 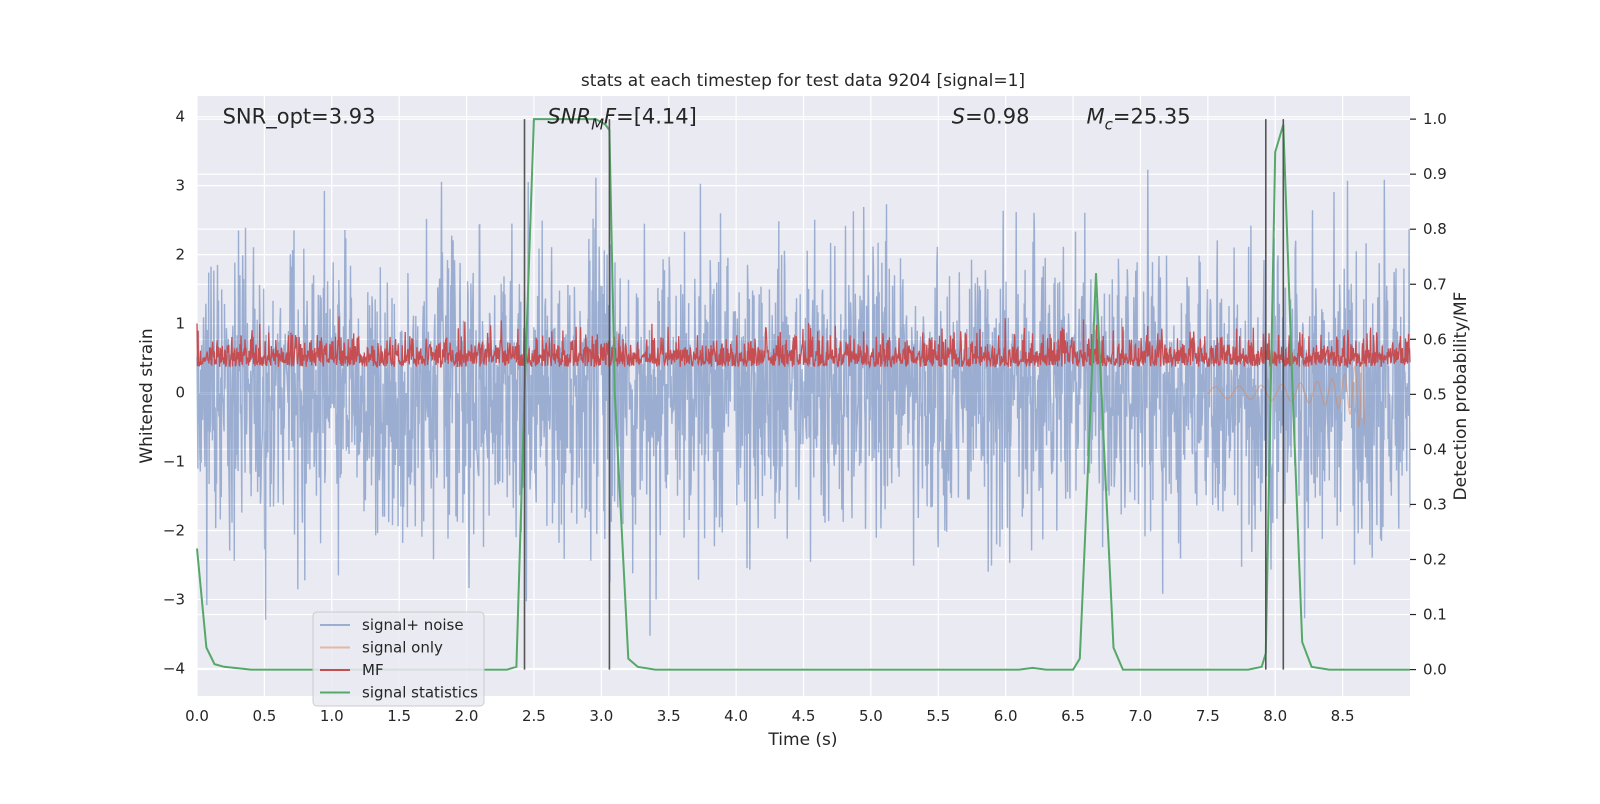 I want to click on legend-label: MF, so click(x=373, y=670).